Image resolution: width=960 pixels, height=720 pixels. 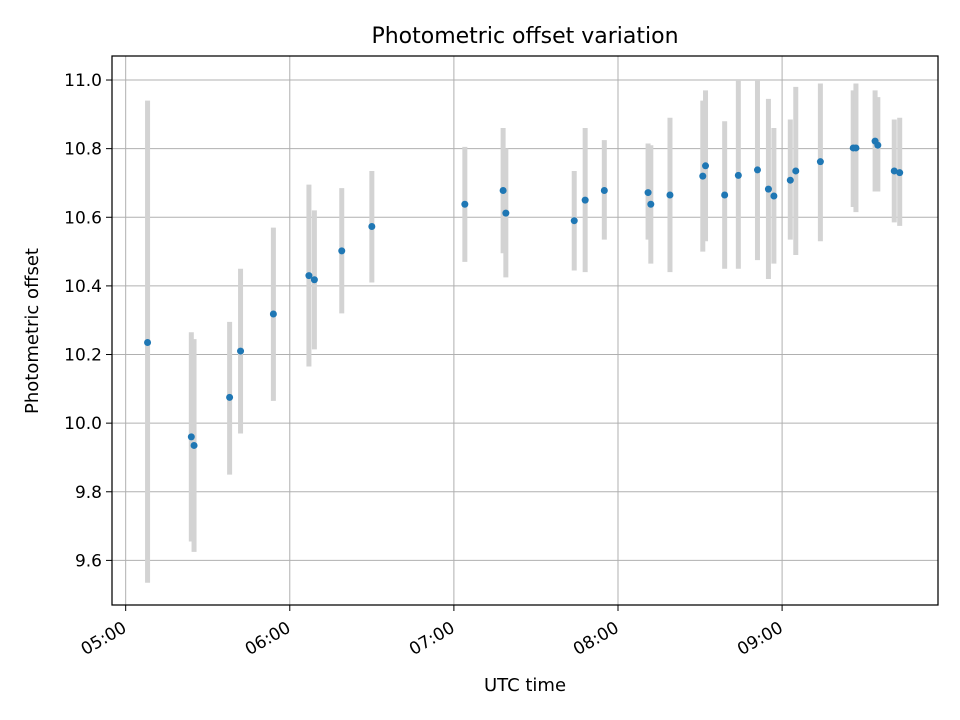 What do you see at coordinates (525, 685) in the screenshot?
I see `x-axis-label: UTC time` at bounding box center [525, 685].